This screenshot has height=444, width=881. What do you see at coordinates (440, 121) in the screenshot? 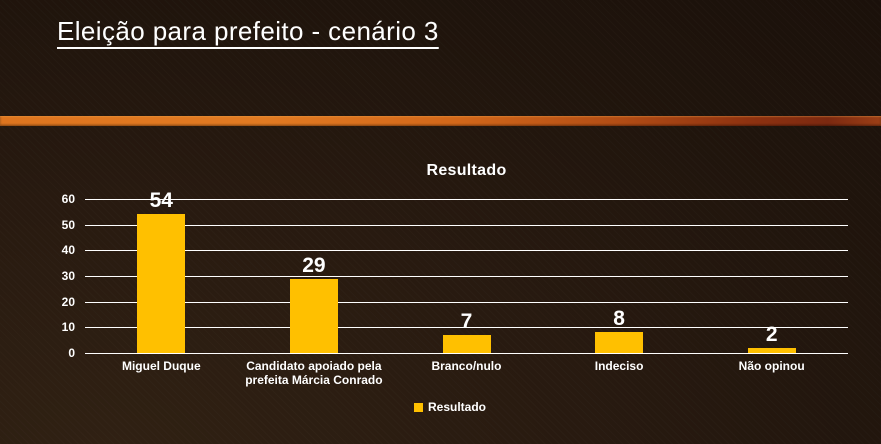
I see `accent-stripe` at bounding box center [440, 121].